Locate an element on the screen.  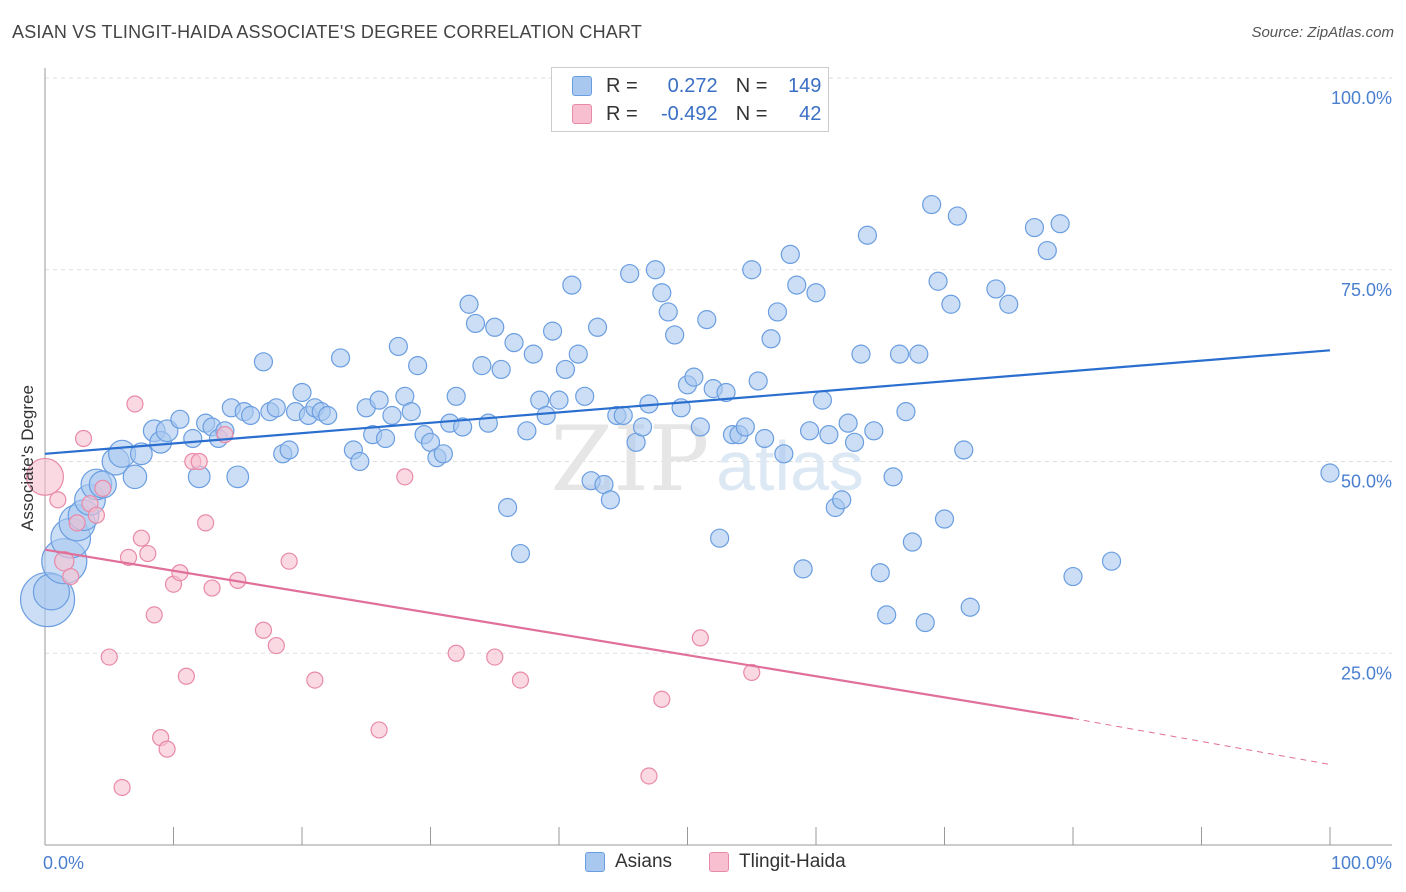
n-value: 42 is located at coordinates (810, 113).